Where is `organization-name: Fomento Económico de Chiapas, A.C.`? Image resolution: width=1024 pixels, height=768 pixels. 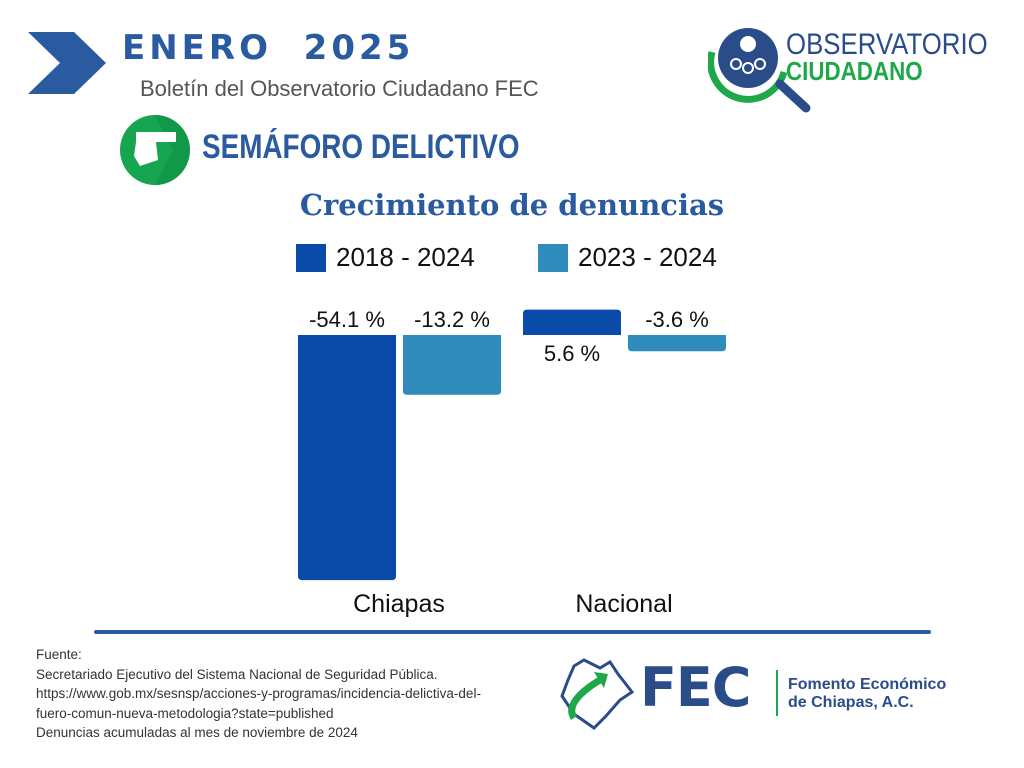 organization-name: Fomento Económico de Chiapas, A.C. is located at coordinates (867, 694).